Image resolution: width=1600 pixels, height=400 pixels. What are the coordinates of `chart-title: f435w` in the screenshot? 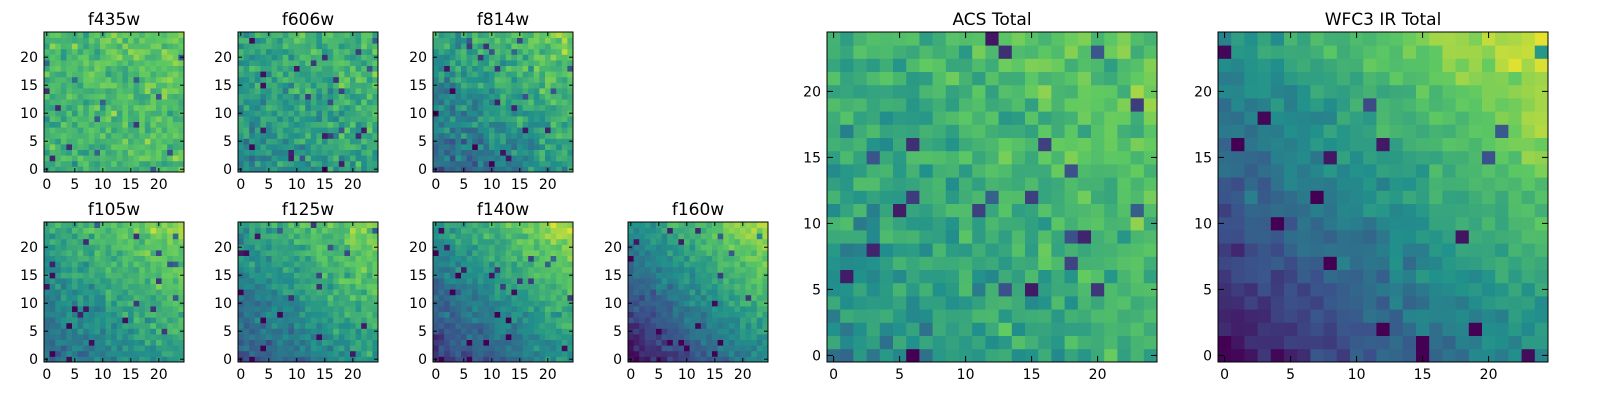 It's located at (114, 20).